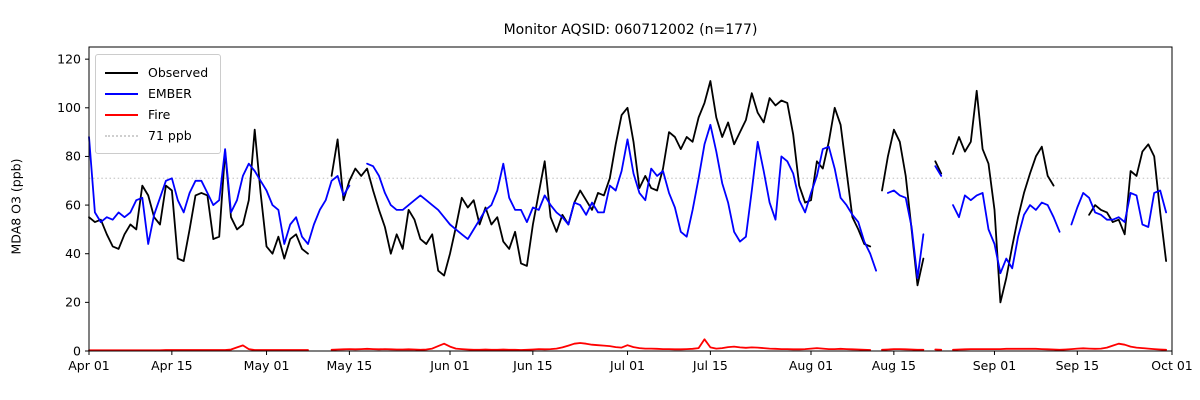 This screenshot has height=400, width=1200. What do you see at coordinates (170, 93) in the screenshot?
I see `legend-label: EMBER` at bounding box center [170, 93].